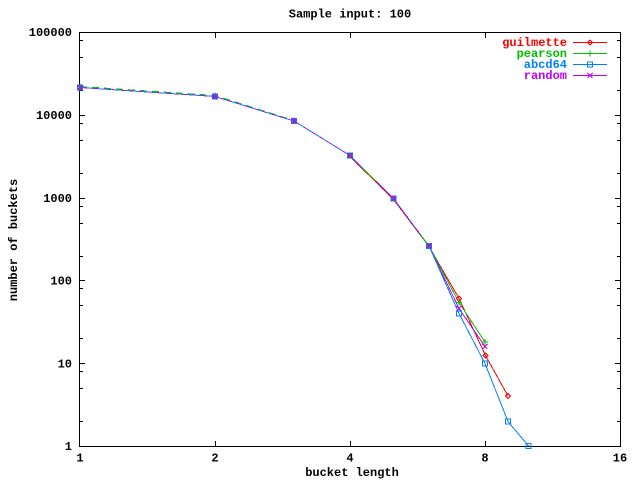 Image resolution: width=640 pixels, height=480 pixels. I want to click on svg-text: 100000, so click(50, 33).